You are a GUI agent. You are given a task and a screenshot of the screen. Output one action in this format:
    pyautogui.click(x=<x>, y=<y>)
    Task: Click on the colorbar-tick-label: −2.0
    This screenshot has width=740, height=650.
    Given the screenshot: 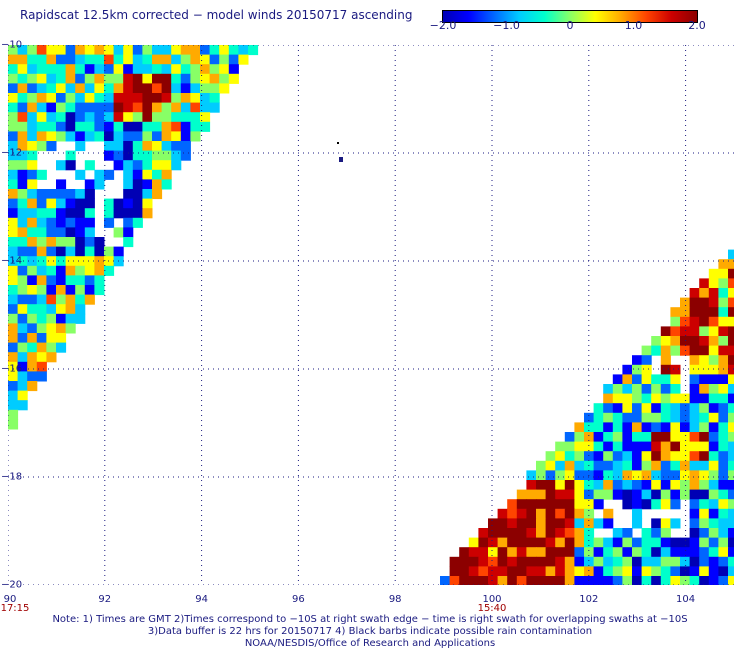 What is the action you would take?
    pyautogui.click(x=443, y=25)
    